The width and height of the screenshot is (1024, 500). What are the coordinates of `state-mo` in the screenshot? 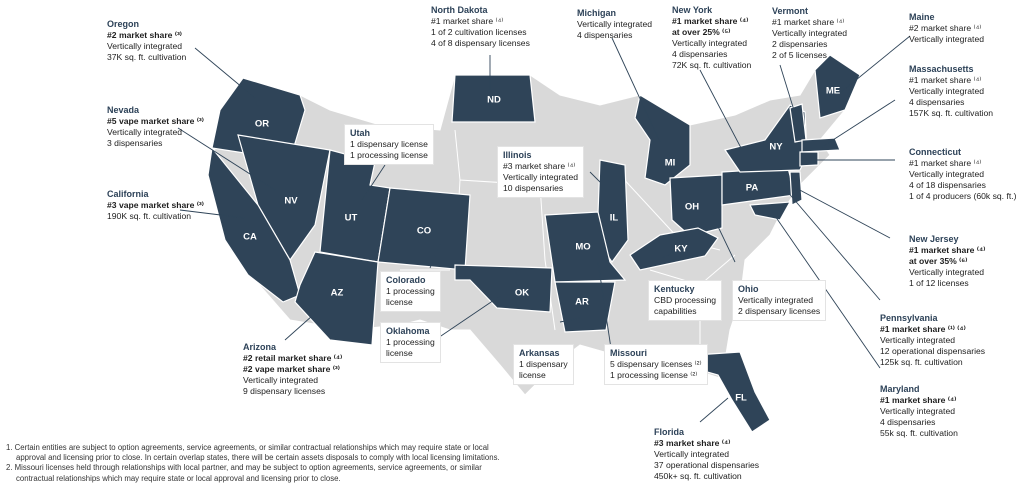 It's located at (585, 247).